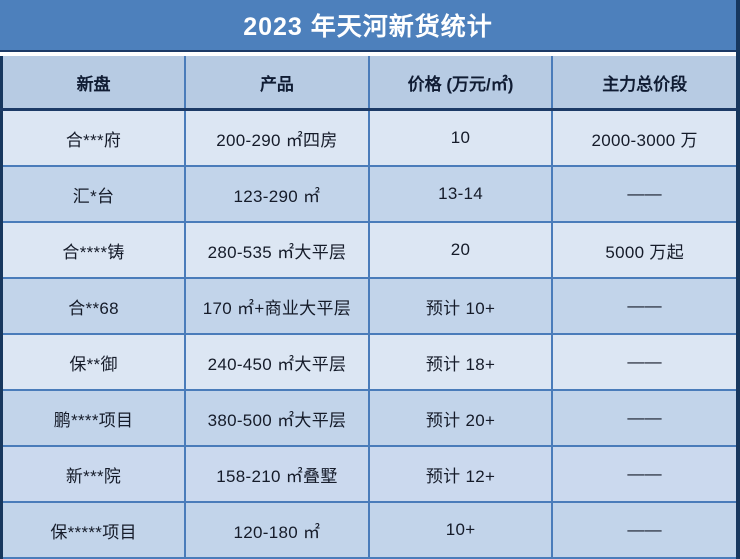 This screenshot has height=559, width=740. Describe the element at coordinates (277, 250) in the screenshot. I see `cell-product: 280-535 ㎡大平层` at that location.